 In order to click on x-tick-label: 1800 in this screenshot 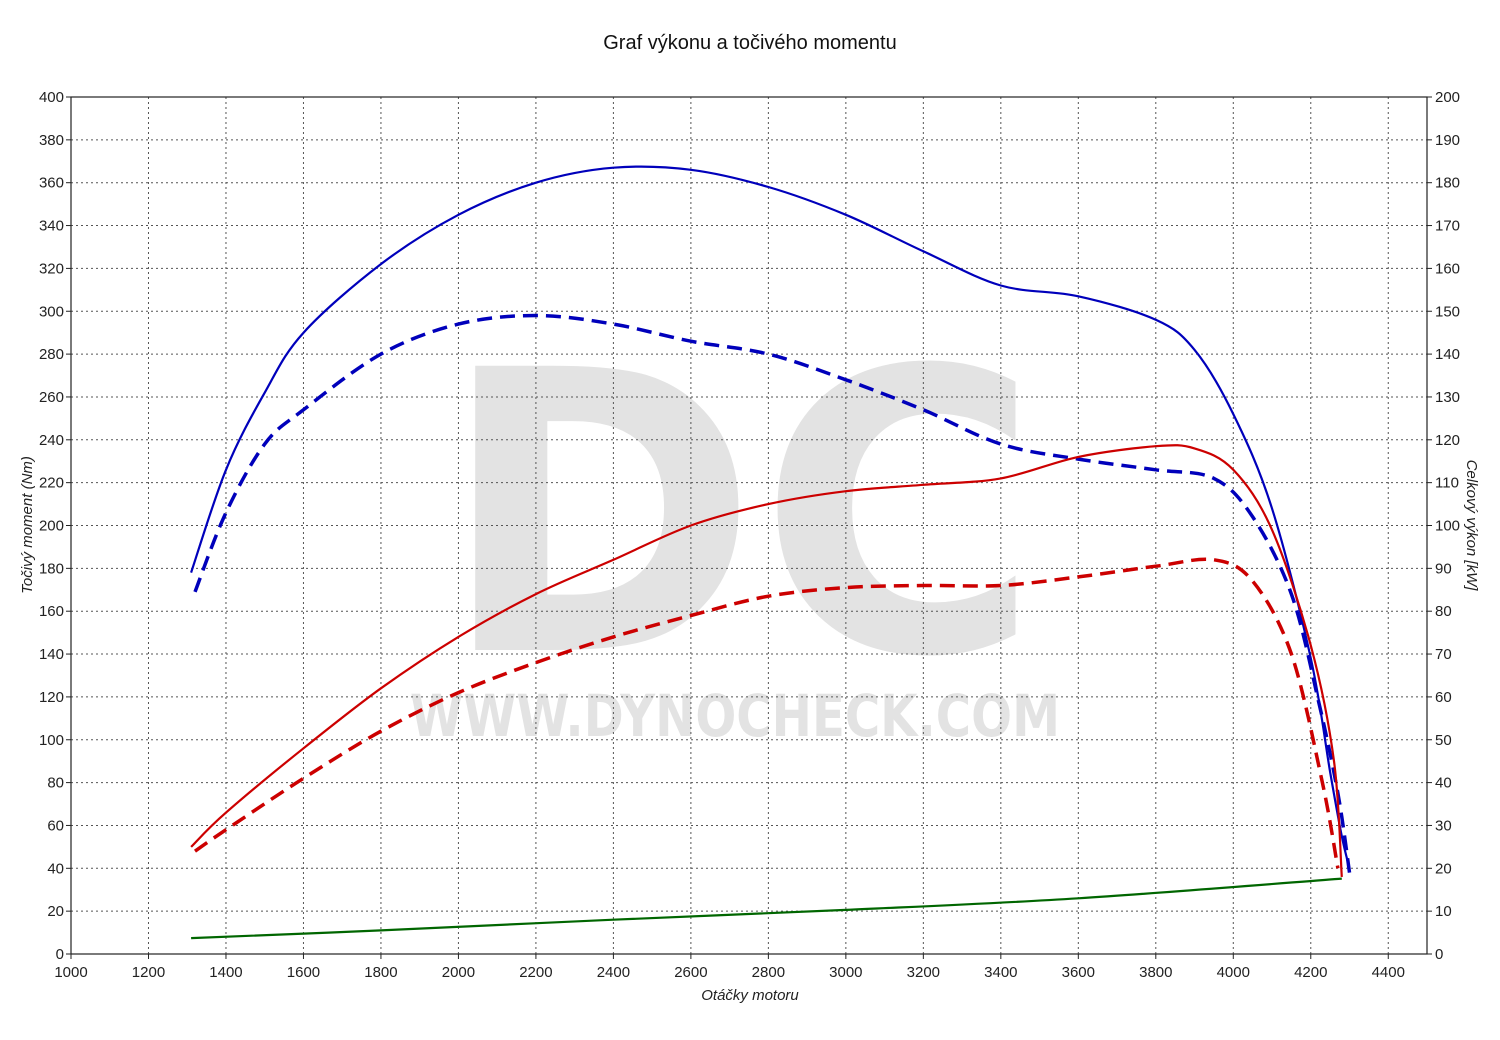, I will do `click(380, 972)`.